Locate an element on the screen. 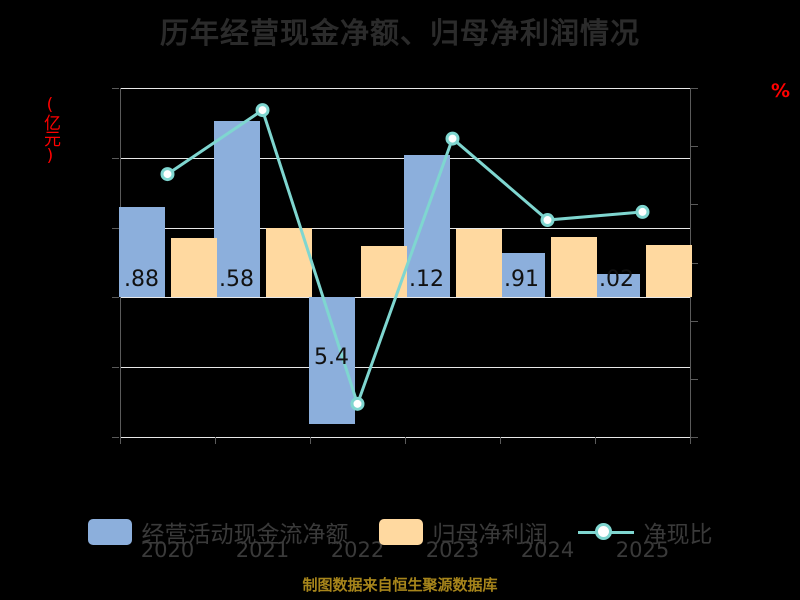  legend-swatch-profit is located at coordinates (400, 532).